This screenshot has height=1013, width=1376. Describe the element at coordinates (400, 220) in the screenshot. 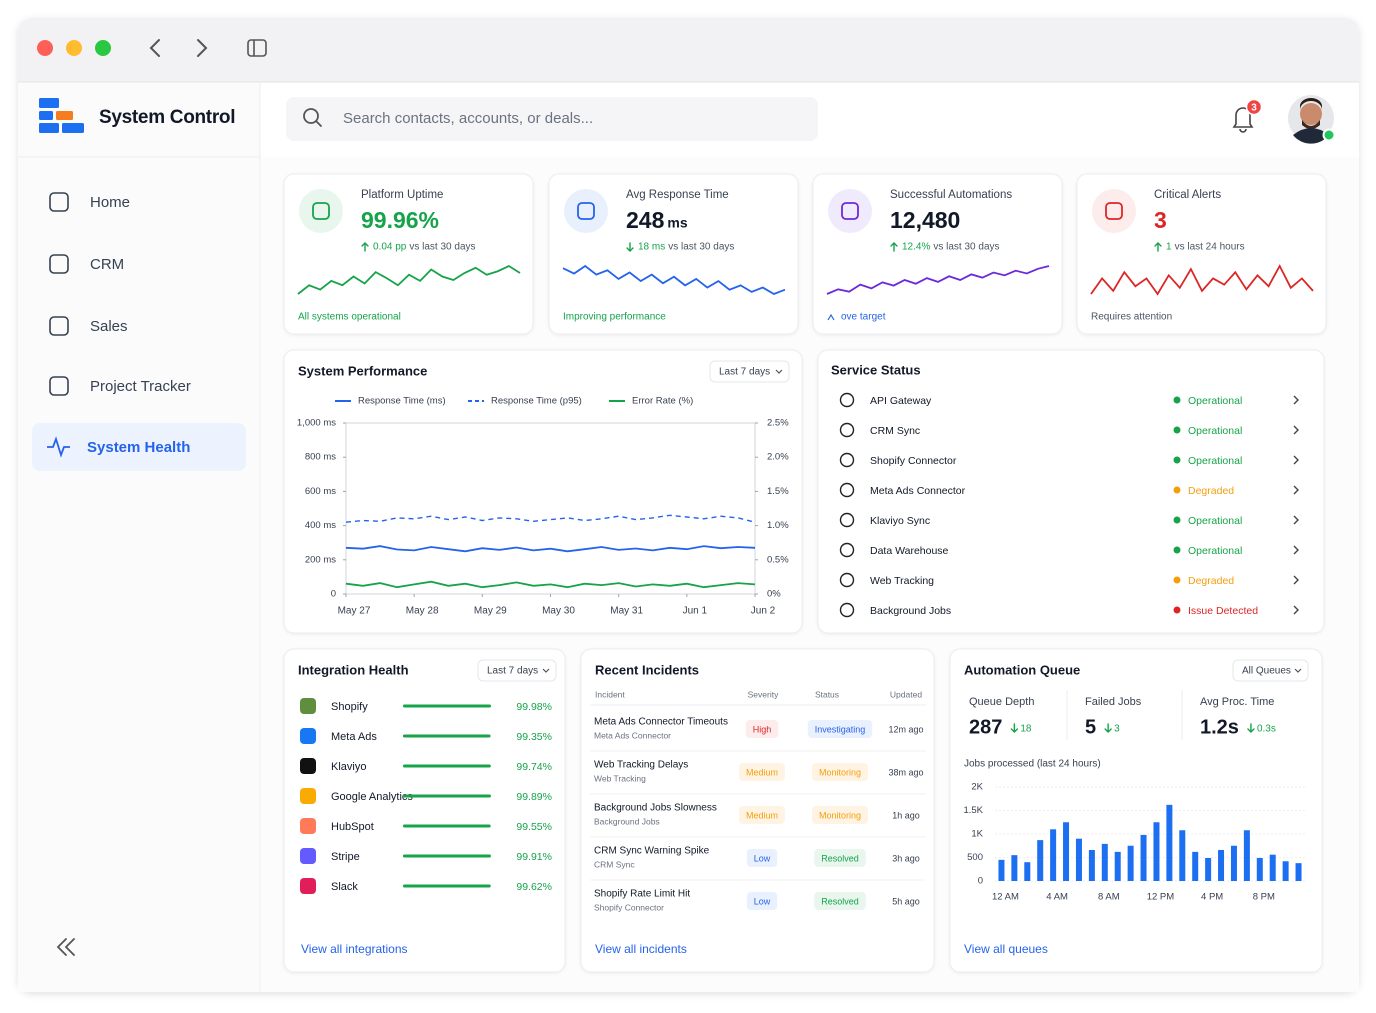

I see `kpi-value: 99.96%` at that location.